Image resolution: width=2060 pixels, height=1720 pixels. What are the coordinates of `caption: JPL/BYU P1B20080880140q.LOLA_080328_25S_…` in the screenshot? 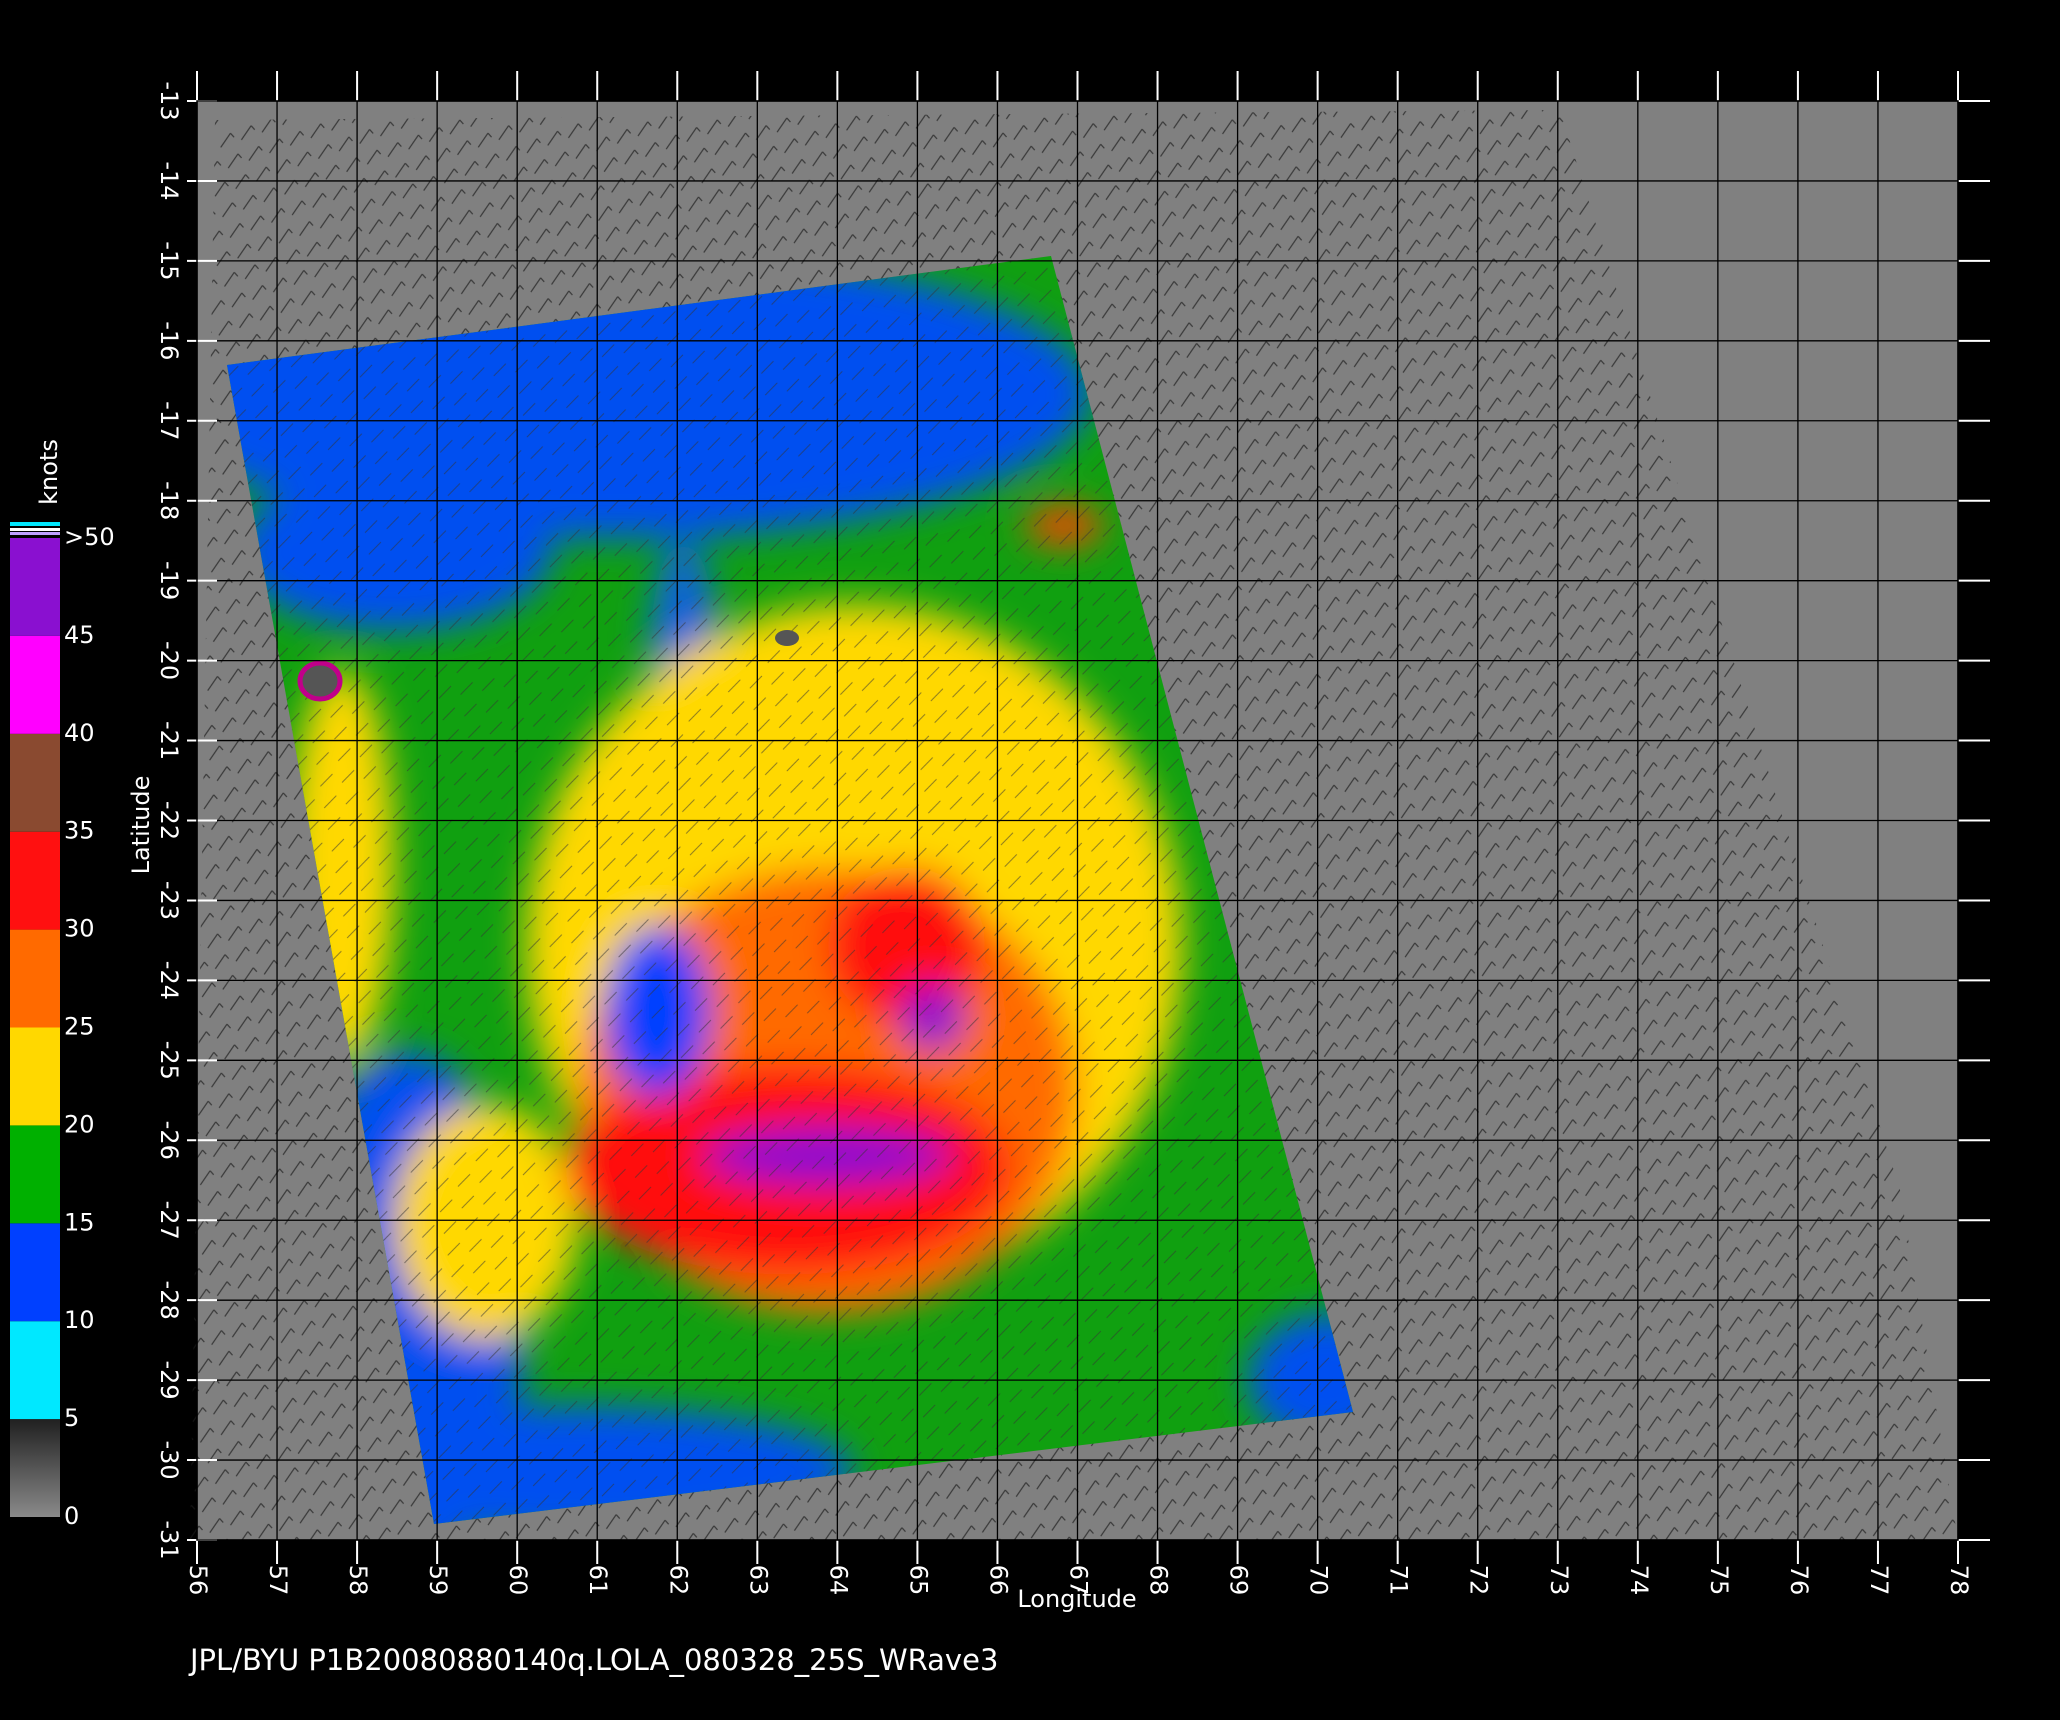 It's located at (593, 1660).